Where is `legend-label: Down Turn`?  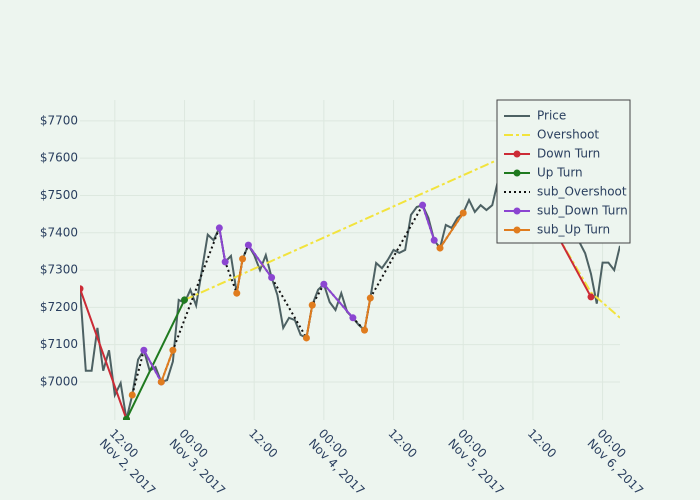 legend-label: Down Turn is located at coordinates (568, 154).